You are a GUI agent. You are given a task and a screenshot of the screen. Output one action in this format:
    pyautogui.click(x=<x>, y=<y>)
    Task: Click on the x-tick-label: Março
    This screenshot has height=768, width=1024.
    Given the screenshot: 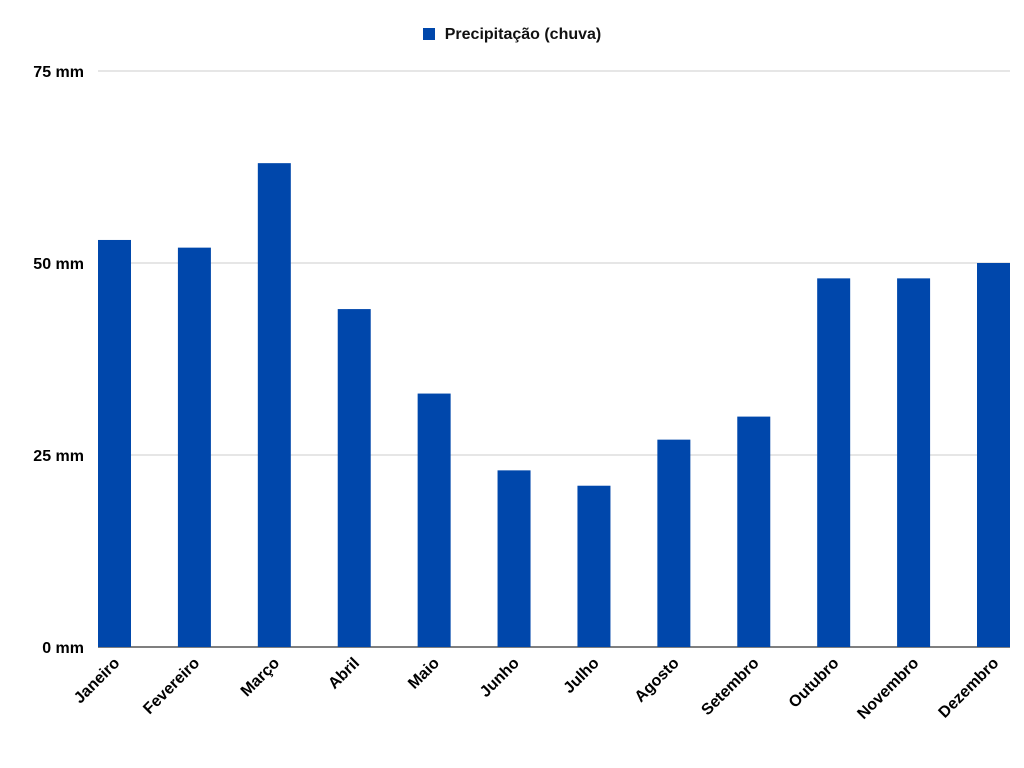 What is the action you would take?
    pyautogui.click(x=261, y=678)
    